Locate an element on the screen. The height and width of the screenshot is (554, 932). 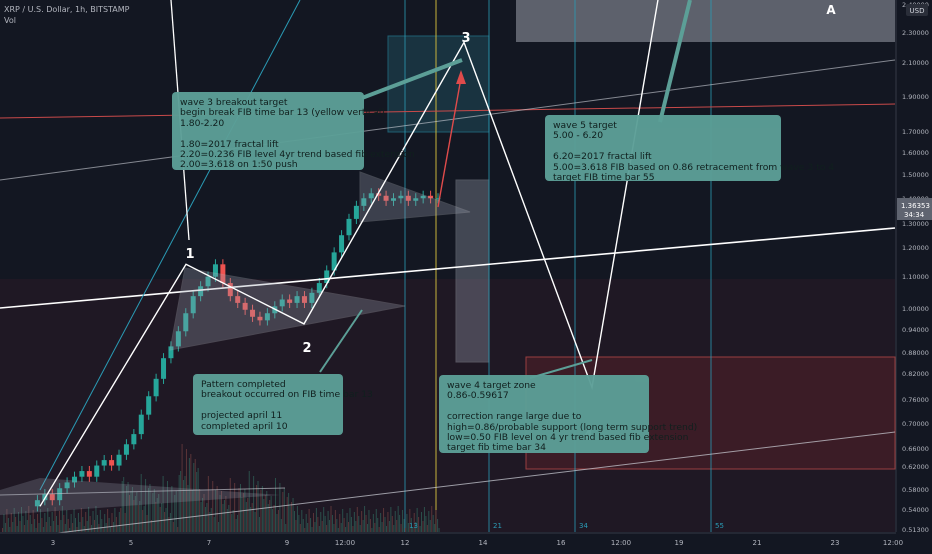
wave5-channel-box is located at coordinates (705, 21).